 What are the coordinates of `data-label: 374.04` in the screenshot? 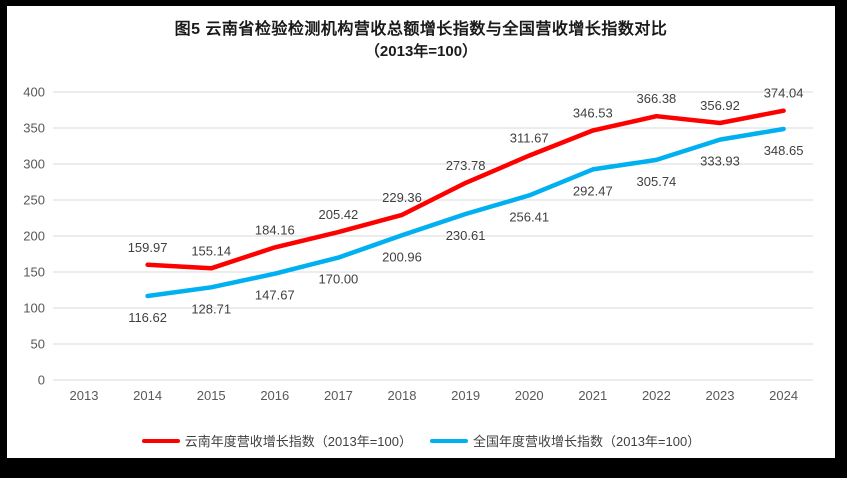 It's located at (784, 93).